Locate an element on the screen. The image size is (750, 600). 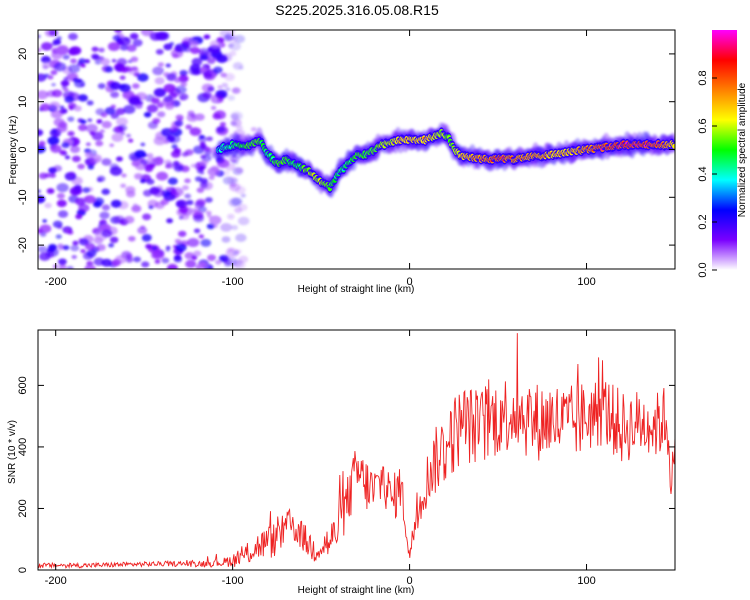
colorbar-ticks: 0.0 0.2 0.4 0.6 0.8 is located at coordinates (707, 174).